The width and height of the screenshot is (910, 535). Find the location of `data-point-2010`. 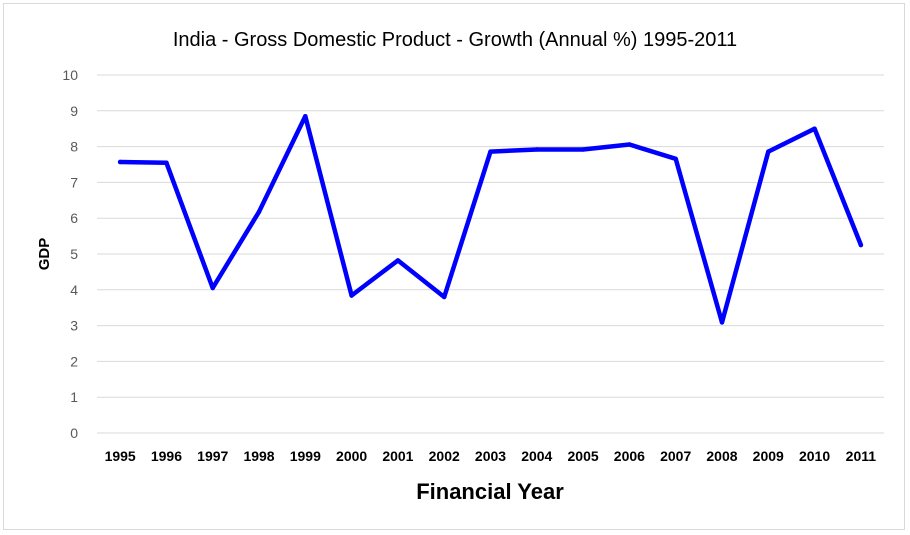

data-point-2010 is located at coordinates (814, 128).